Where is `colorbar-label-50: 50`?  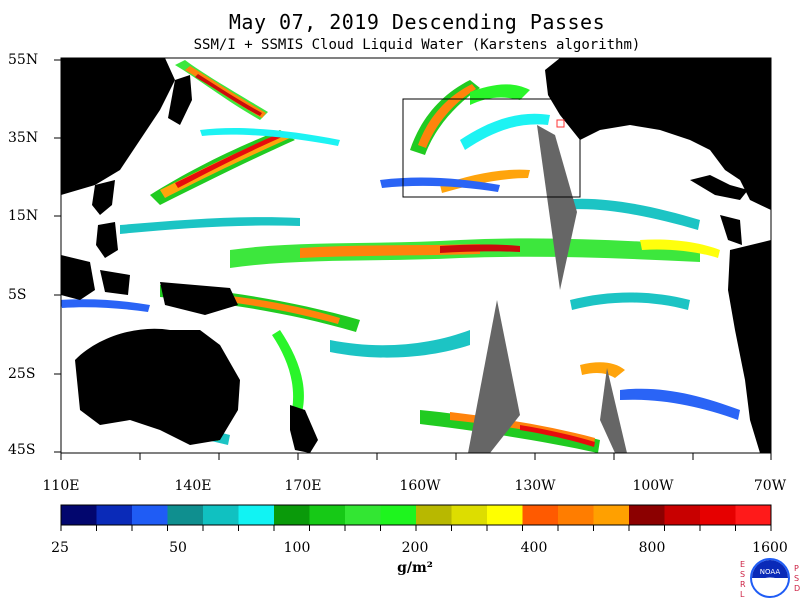 colorbar-label-50: 50 is located at coordinates (178, 548).